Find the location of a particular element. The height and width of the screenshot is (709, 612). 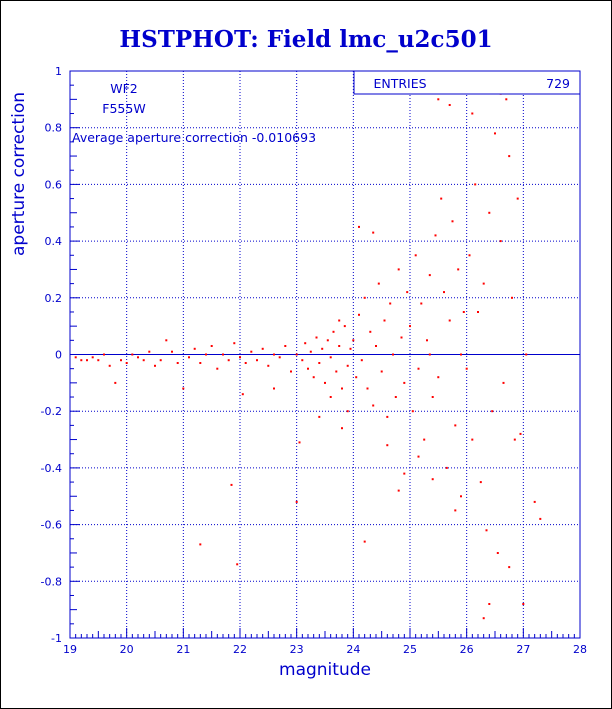

stats-entries-label: ENTRIES is located at coordinates (399, 83).